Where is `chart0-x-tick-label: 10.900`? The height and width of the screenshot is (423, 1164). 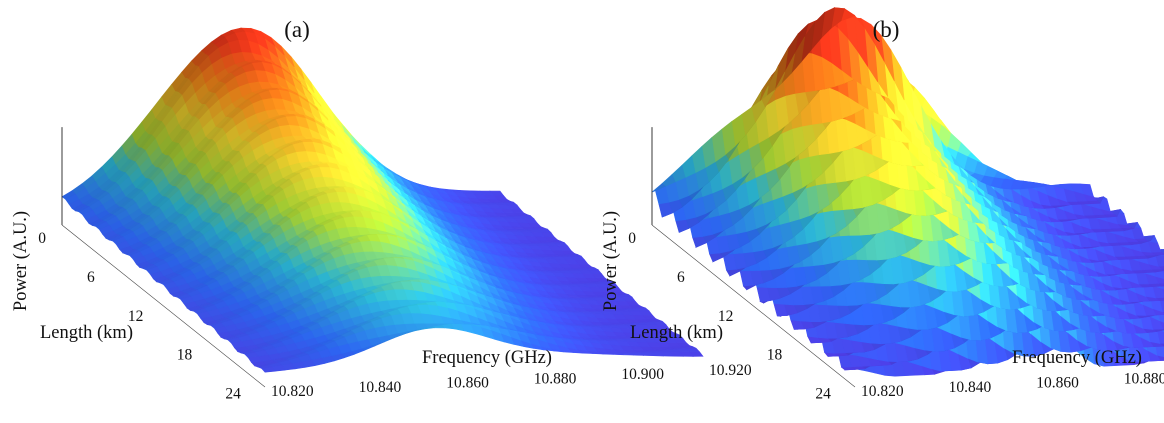 chart0-x-tick-label: 10.900 is located at coordinates (642, 374).